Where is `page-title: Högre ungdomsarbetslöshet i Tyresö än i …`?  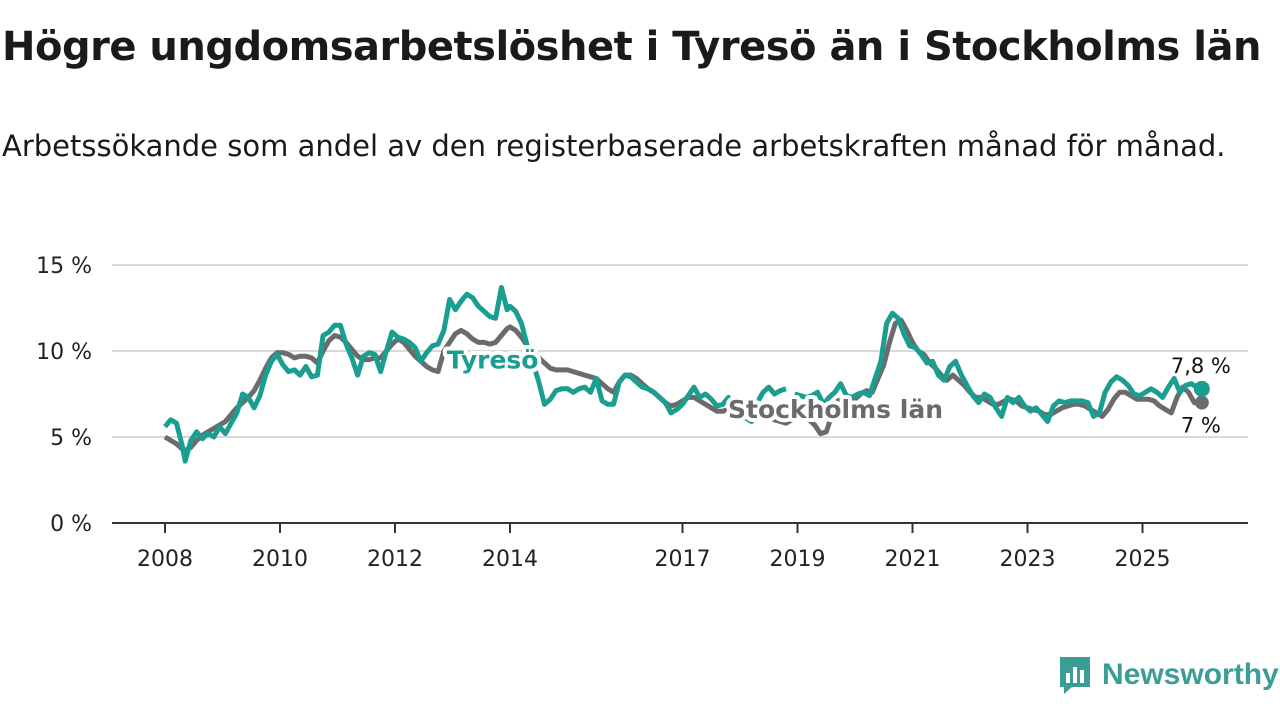
page-title: Högre ungdomsarbetslöshet i Tyresö än i … is located at coordinates (631, 47).